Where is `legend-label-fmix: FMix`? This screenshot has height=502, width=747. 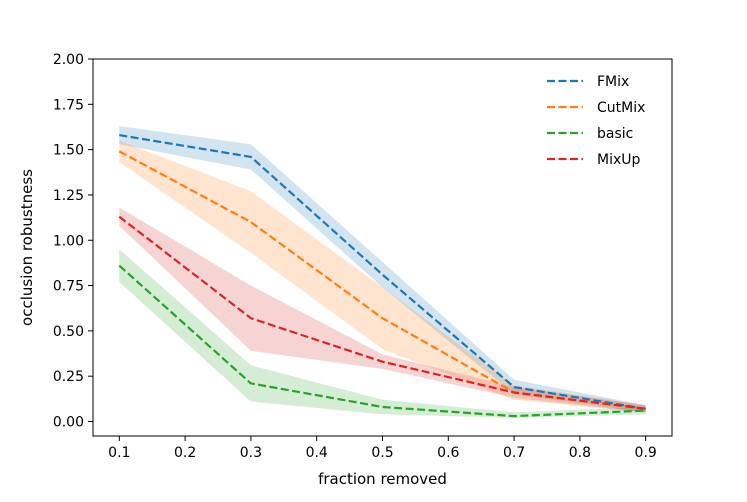 legend-label-fmix: FMix is located at coordinates (613, 82).